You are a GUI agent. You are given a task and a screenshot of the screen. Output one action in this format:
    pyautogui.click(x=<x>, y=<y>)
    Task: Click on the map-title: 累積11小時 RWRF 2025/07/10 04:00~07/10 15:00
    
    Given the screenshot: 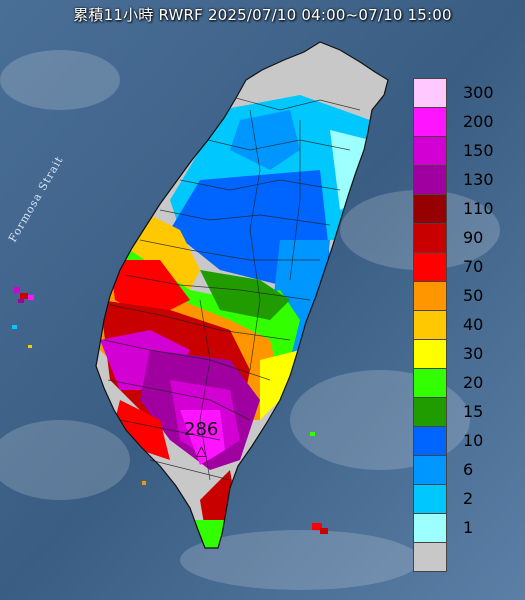 What is the action you would take?
    pyautogui.click(x=262, y=15)
    